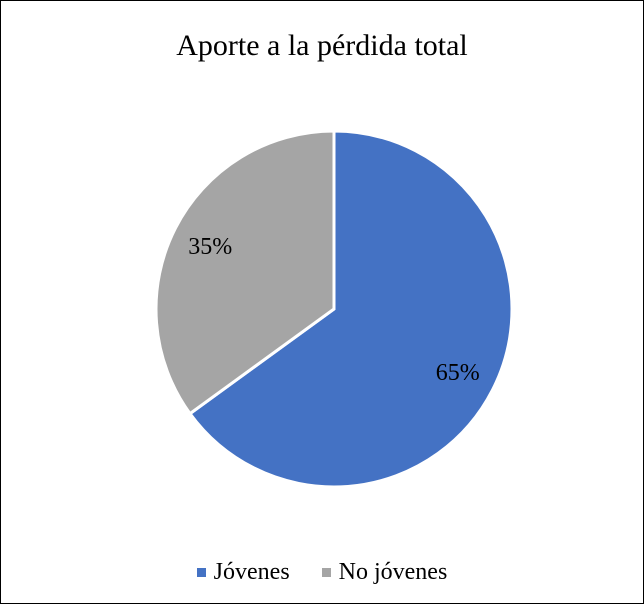  What do you see at coordinates (393, 572) in the screenshot?
I see `legend-label-no-jovenes: No jóvenes` at bounding box center [393, 572].